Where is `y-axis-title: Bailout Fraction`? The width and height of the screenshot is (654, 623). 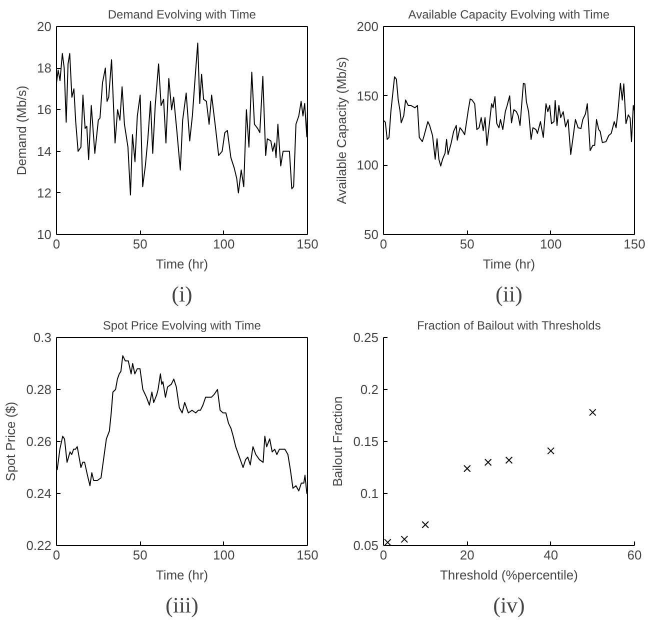 y-axis-title: Bailout Fraction is located at coordinates (338, 441).